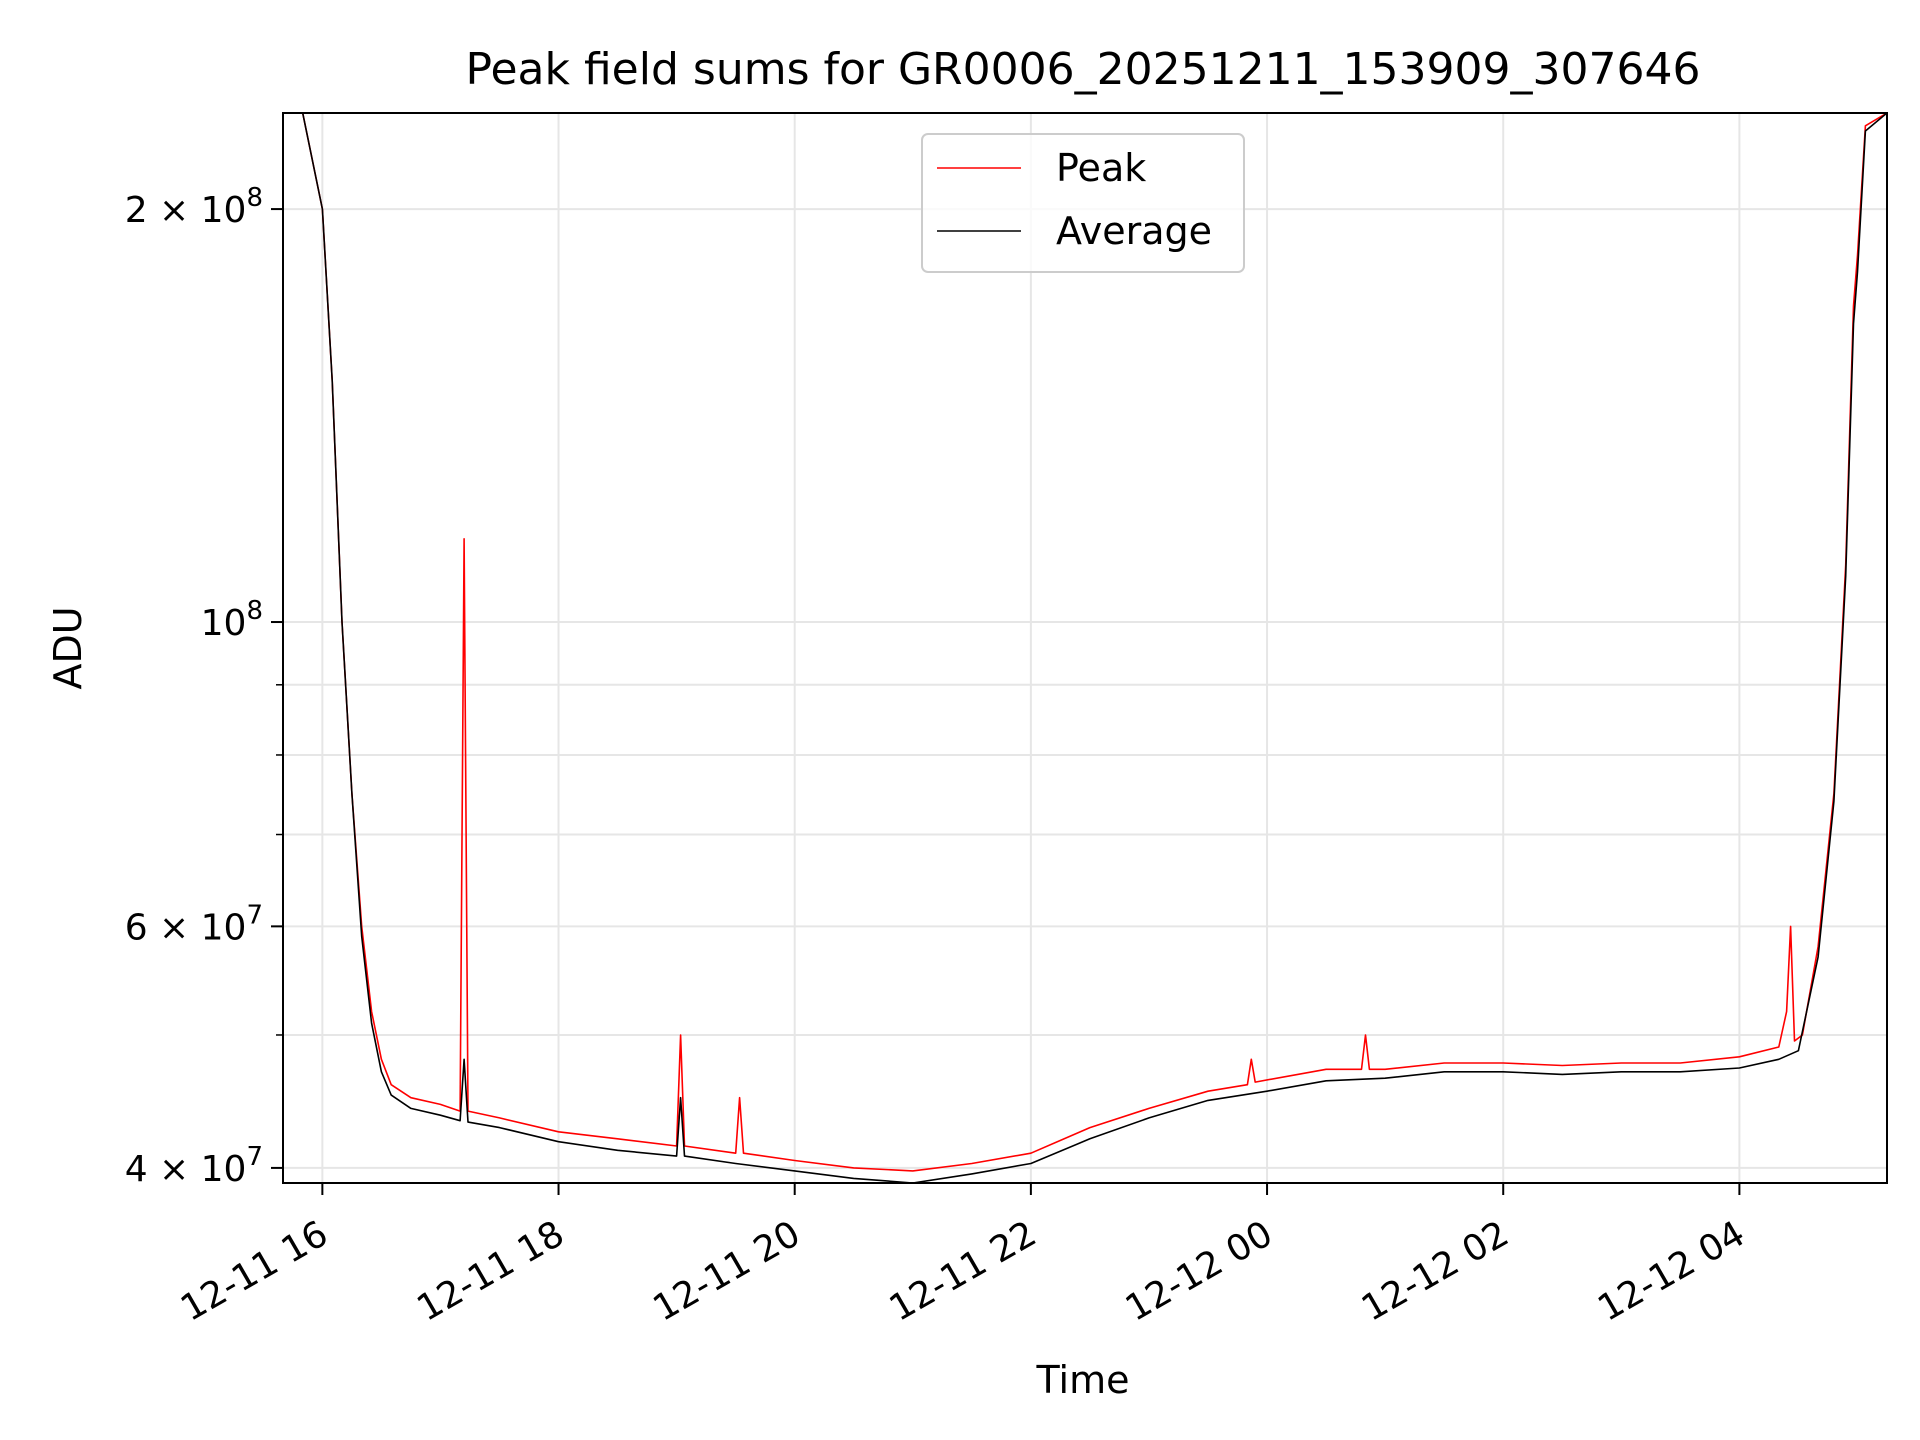 The height and width of the screenshot is (1440, 1920). Describe the element at coordinates (1083, 1380) in the screenshot. I see `x-axis-label: Time` at that location.